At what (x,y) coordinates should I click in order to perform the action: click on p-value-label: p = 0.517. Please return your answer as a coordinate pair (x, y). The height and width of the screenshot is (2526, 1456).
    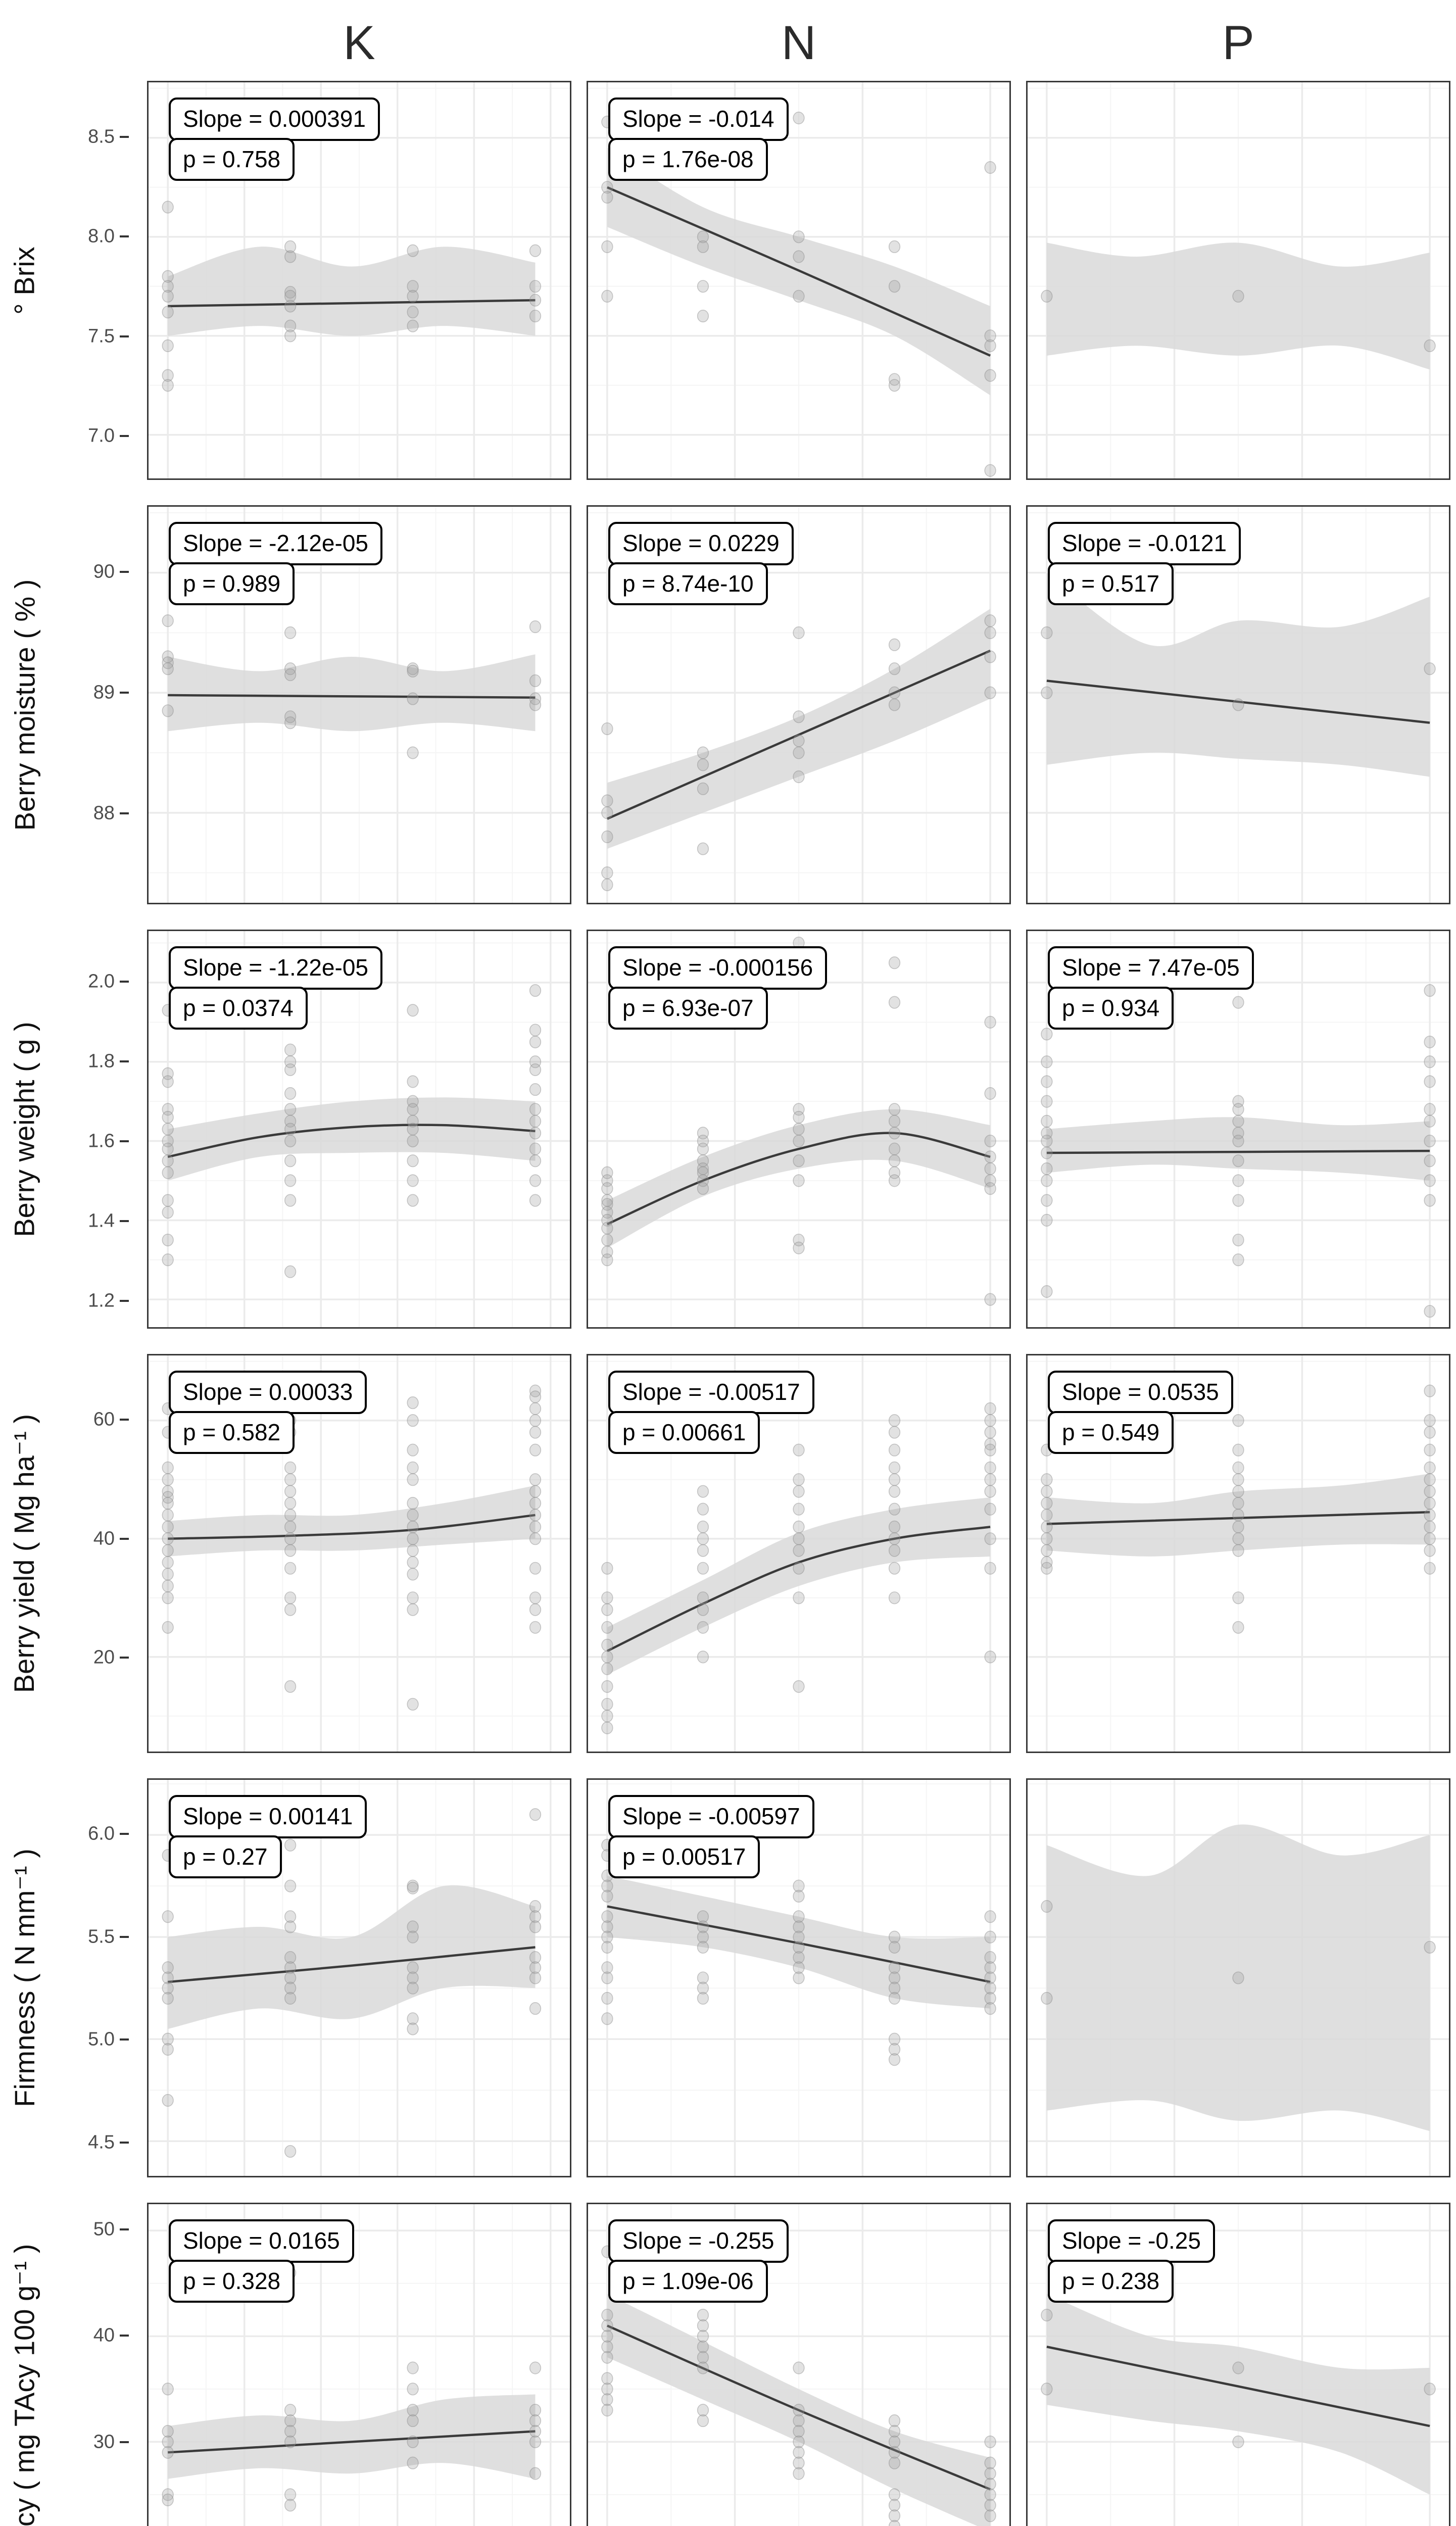
    Looking at the image, I should click on (1111, 583).